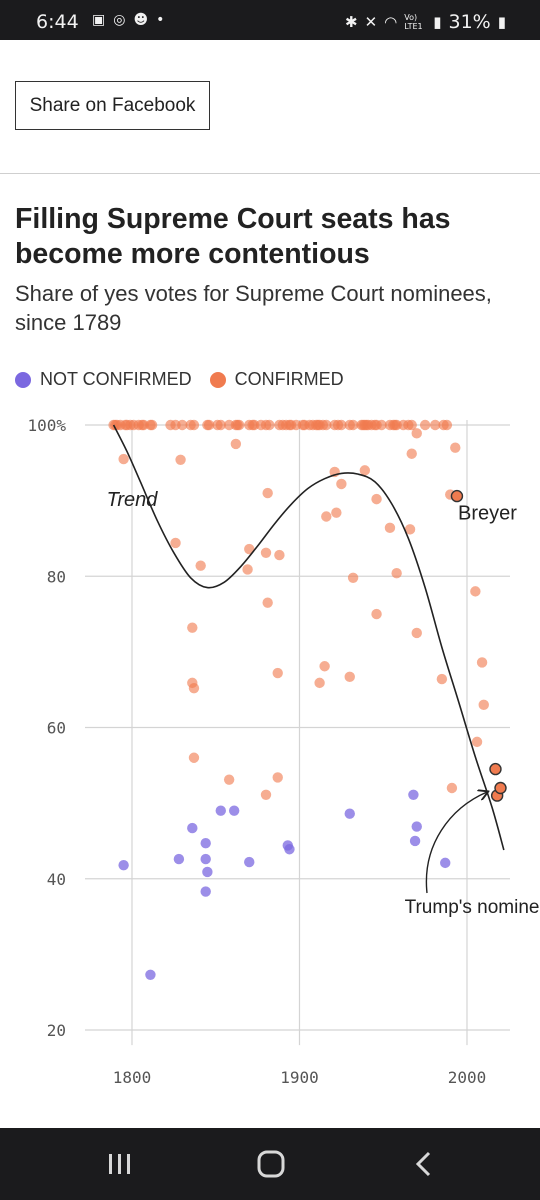  Describe the element at coordinates (424, 1164) in the screenshot. I see `back-icon` at that location.